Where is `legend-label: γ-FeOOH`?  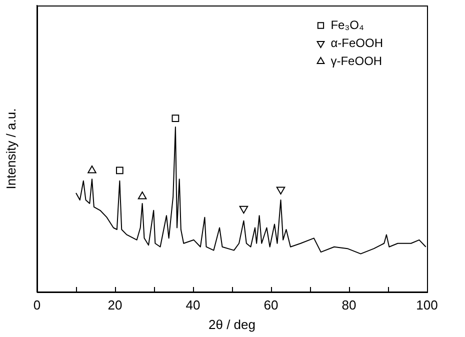 legend-label: γ-FeOOH is located at coordinates (356, 61).